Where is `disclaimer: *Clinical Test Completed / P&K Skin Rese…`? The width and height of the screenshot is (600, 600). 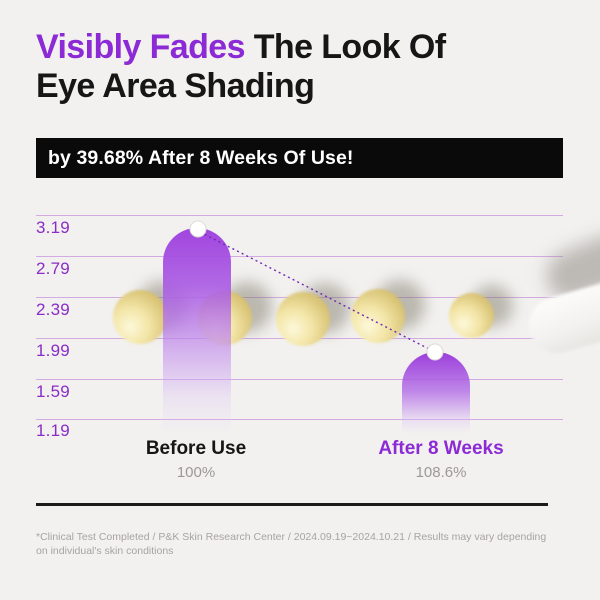 disclaimer: *Clinical Test Completed / P&K Skin Rese… is located at coordinates (301, 544).